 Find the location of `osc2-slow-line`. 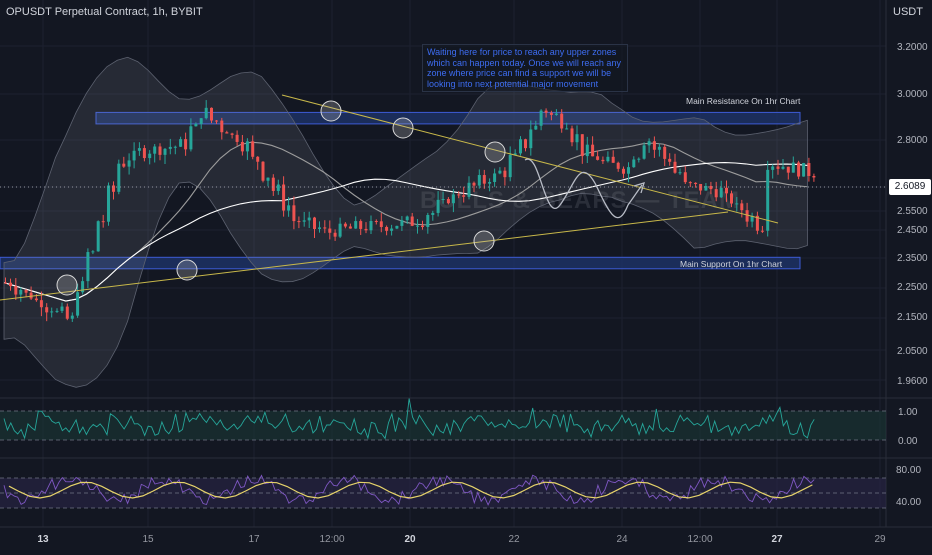

osc2-slow-line is located at coordinates (410, 490).